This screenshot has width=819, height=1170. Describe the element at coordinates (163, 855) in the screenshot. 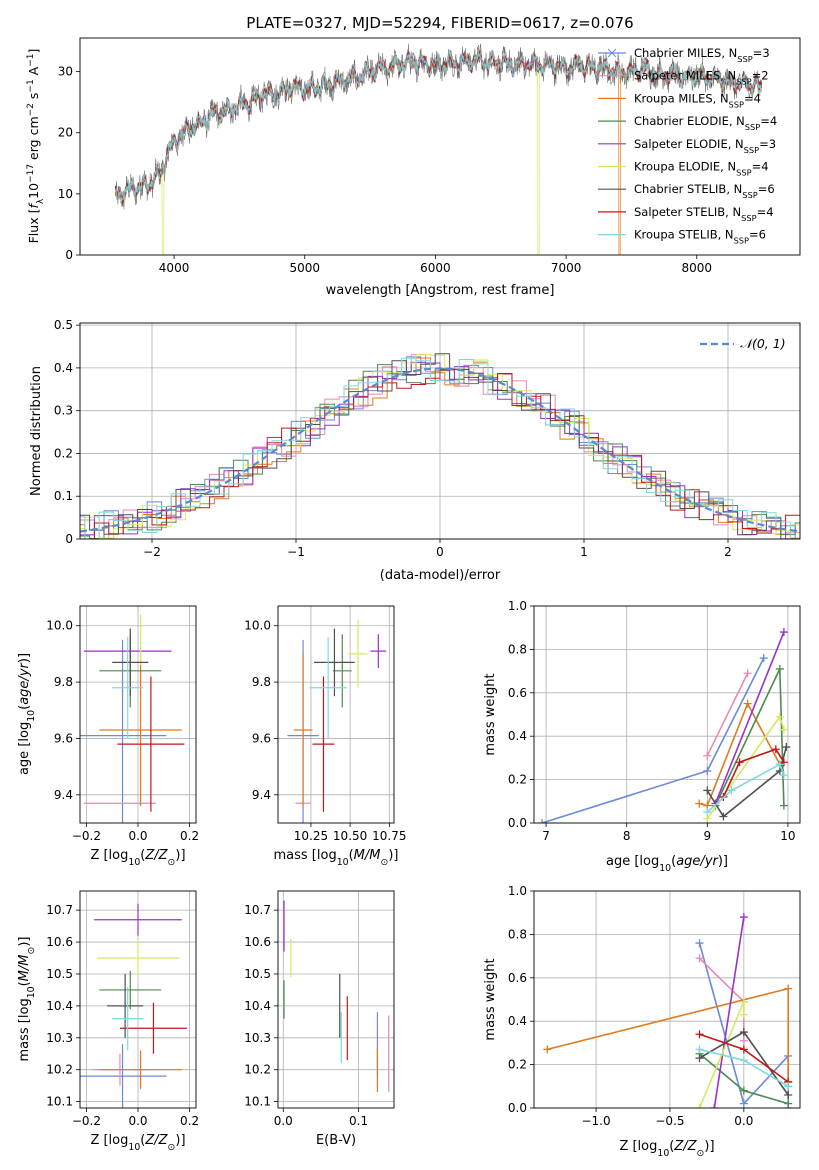

I see `x-axis-label-part: Z` at that location.